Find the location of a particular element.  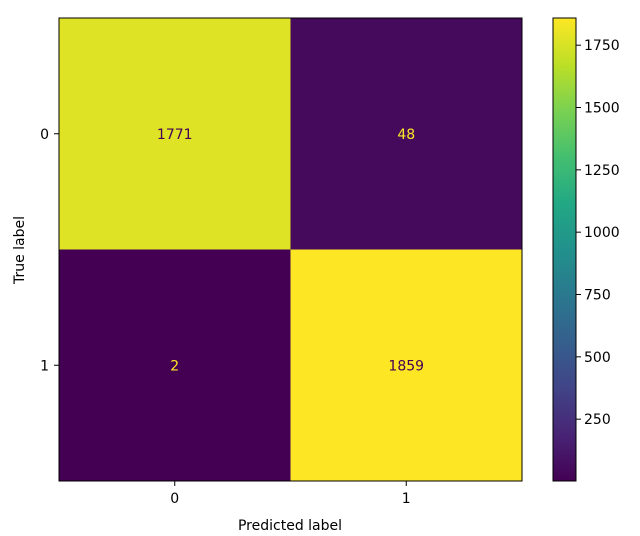

colorbar-ticks: 250 500 750 1000 1250 1500 1750 is located at coordinates (598, 233).